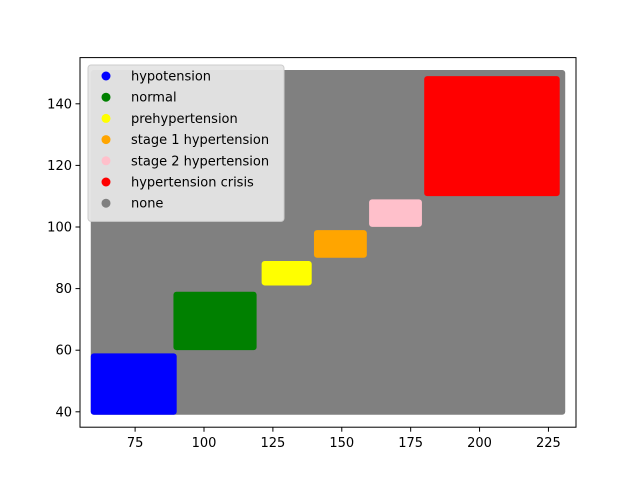 Image resolution: width=640 pixels, height=480 pixels. I want to click on series-region-normal, so click(215, 321).